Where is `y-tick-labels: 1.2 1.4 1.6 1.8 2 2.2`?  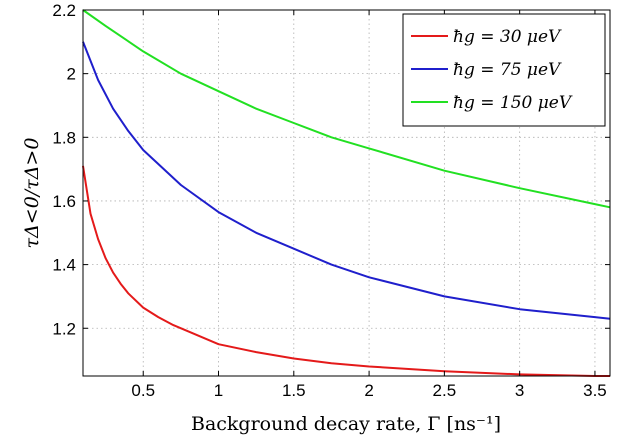
y-tick-labels: 1.2 1.4 1.6 1.8 2 2.2 is located at coordinates (64, 169).